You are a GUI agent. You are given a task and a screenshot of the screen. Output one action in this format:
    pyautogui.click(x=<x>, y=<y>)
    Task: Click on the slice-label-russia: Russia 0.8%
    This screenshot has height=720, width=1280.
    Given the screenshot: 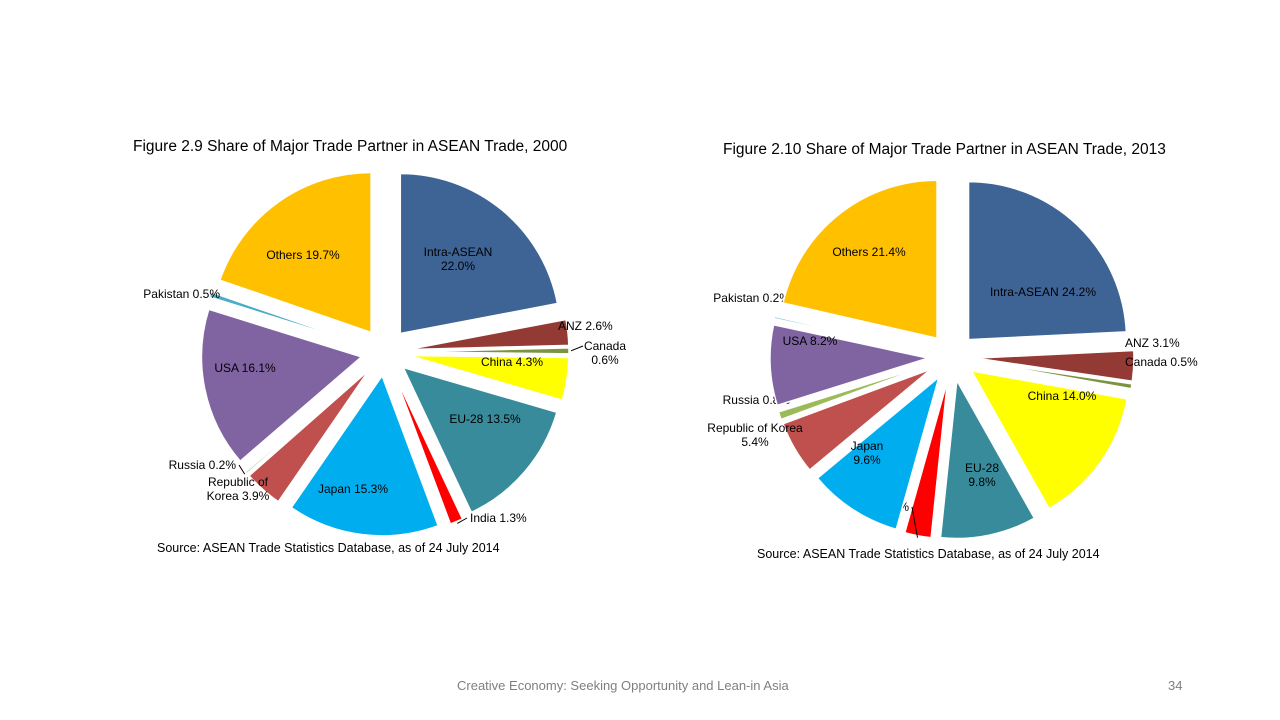 What is the action you would take?
    pyautogui.click(x=757, y=400)
    